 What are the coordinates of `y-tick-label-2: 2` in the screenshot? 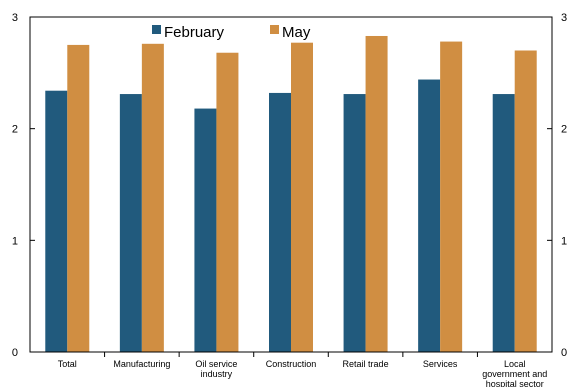 It's located at (15, 130).